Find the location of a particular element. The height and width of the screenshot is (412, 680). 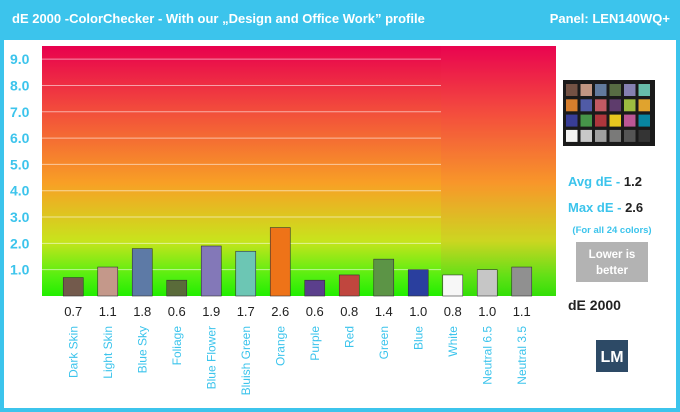

bar-green is located at coordinates (384, 277).